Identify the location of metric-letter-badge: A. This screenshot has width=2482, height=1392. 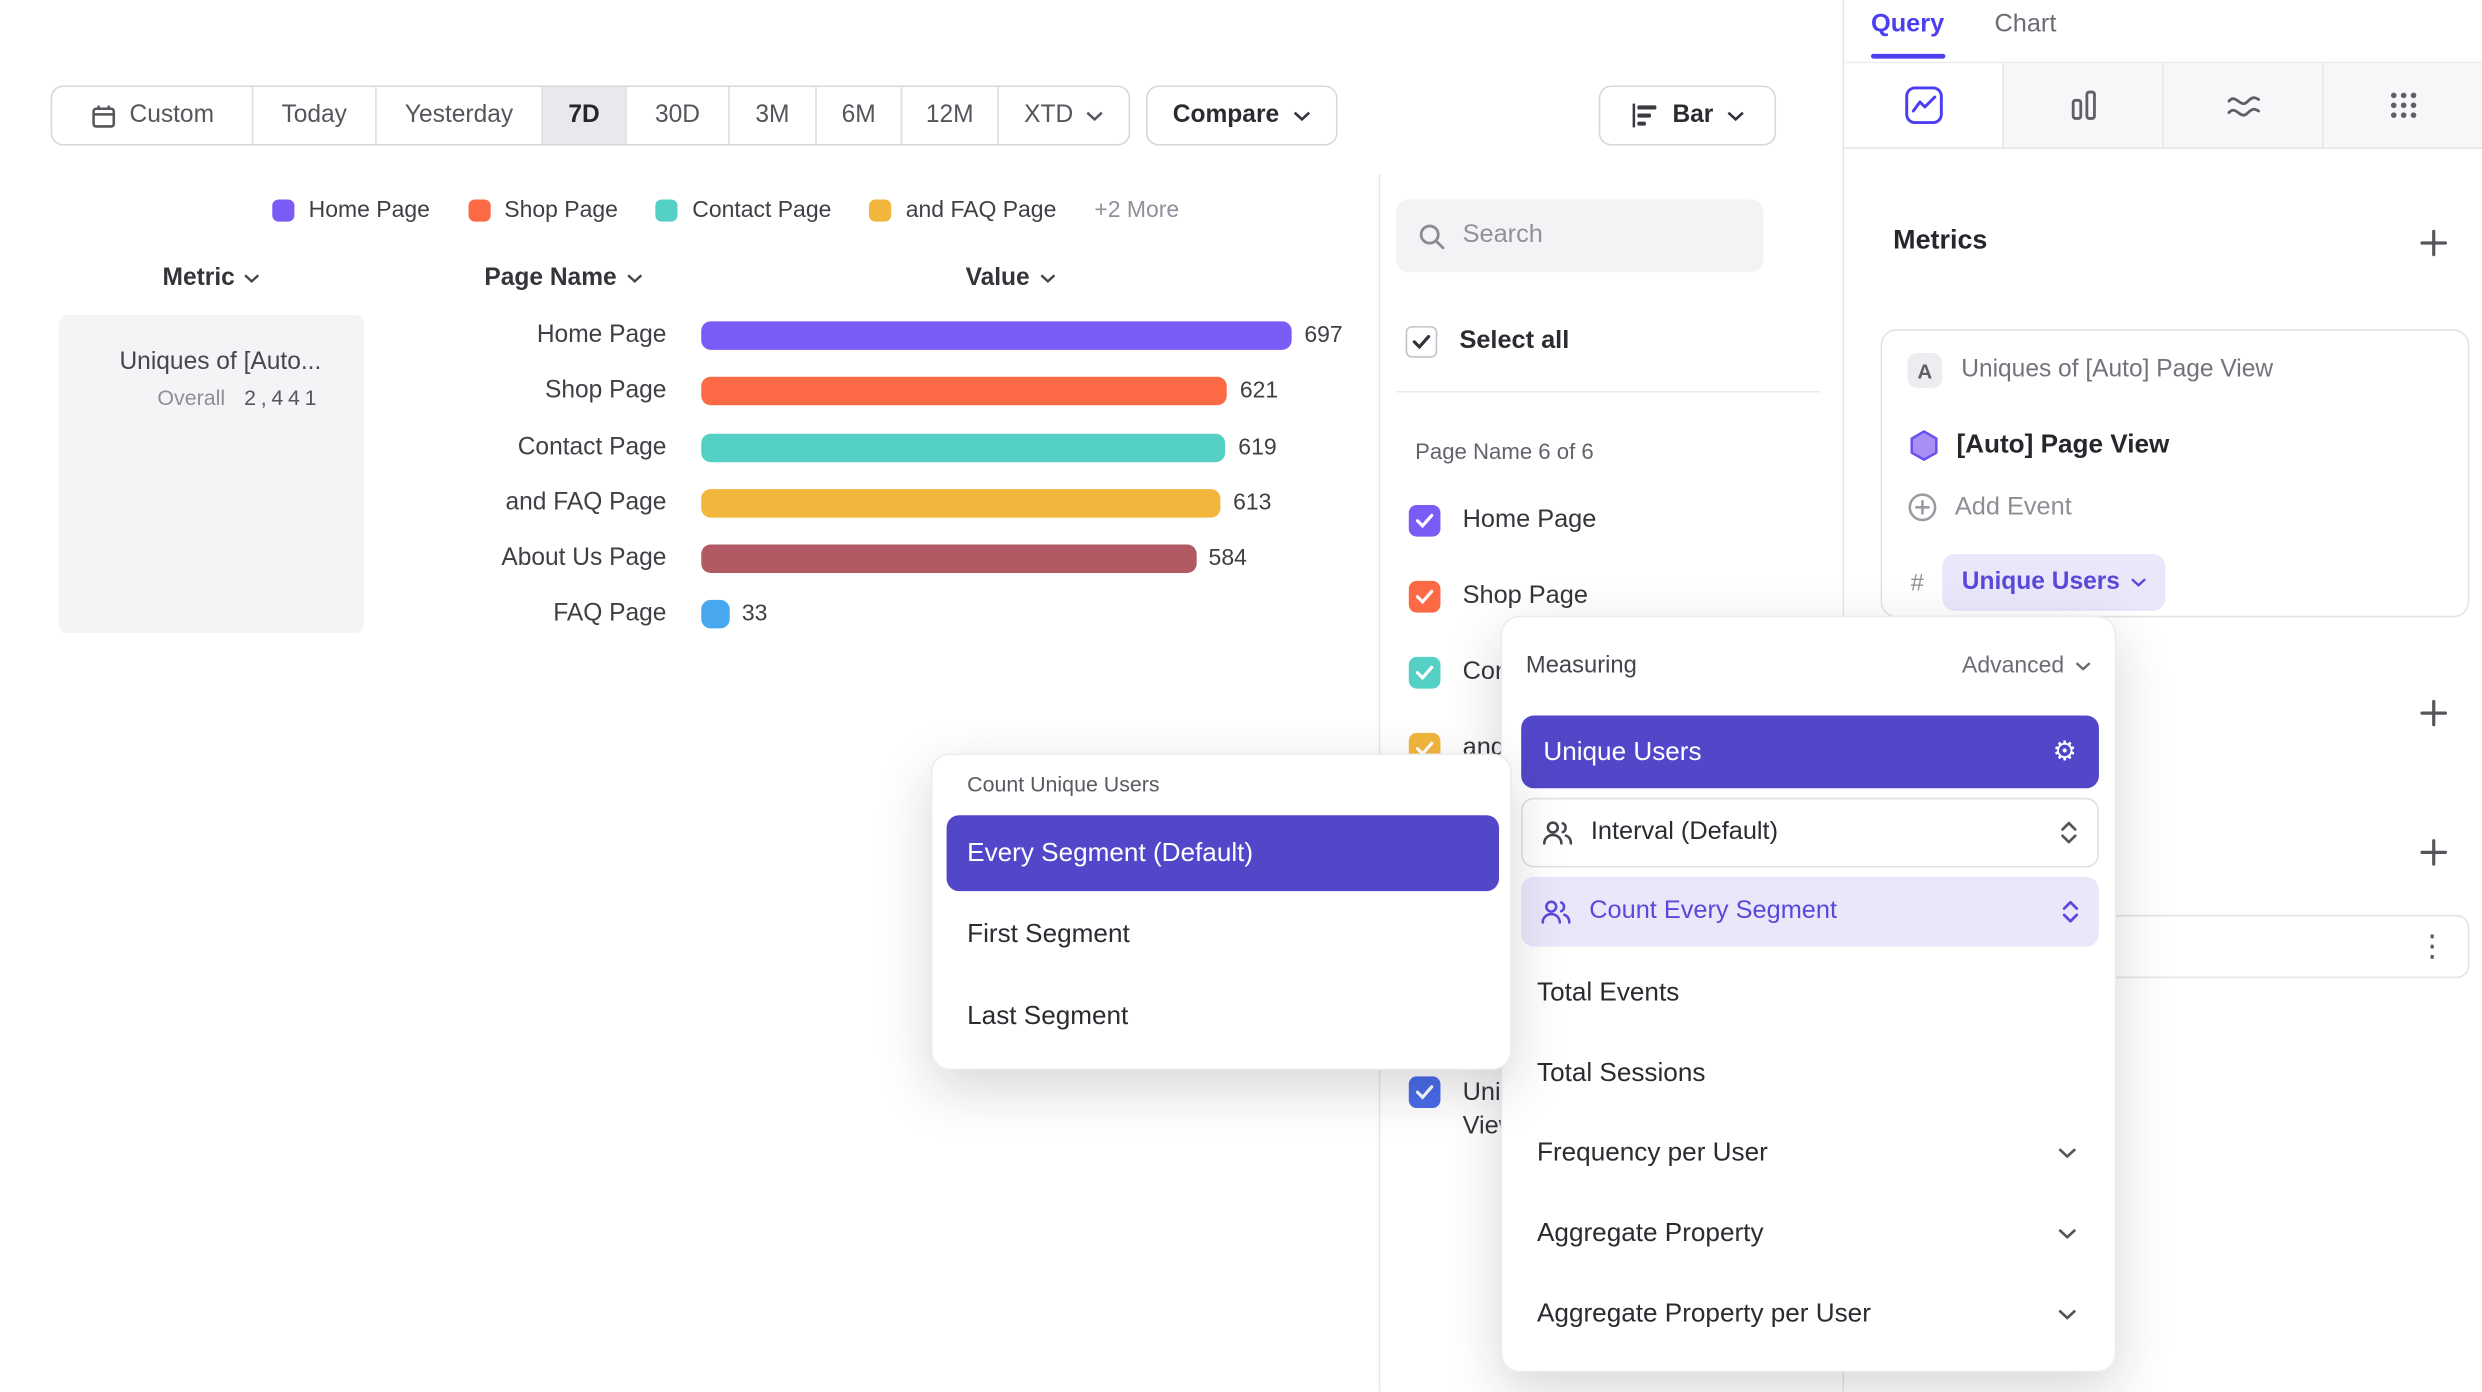
(1925, 370).